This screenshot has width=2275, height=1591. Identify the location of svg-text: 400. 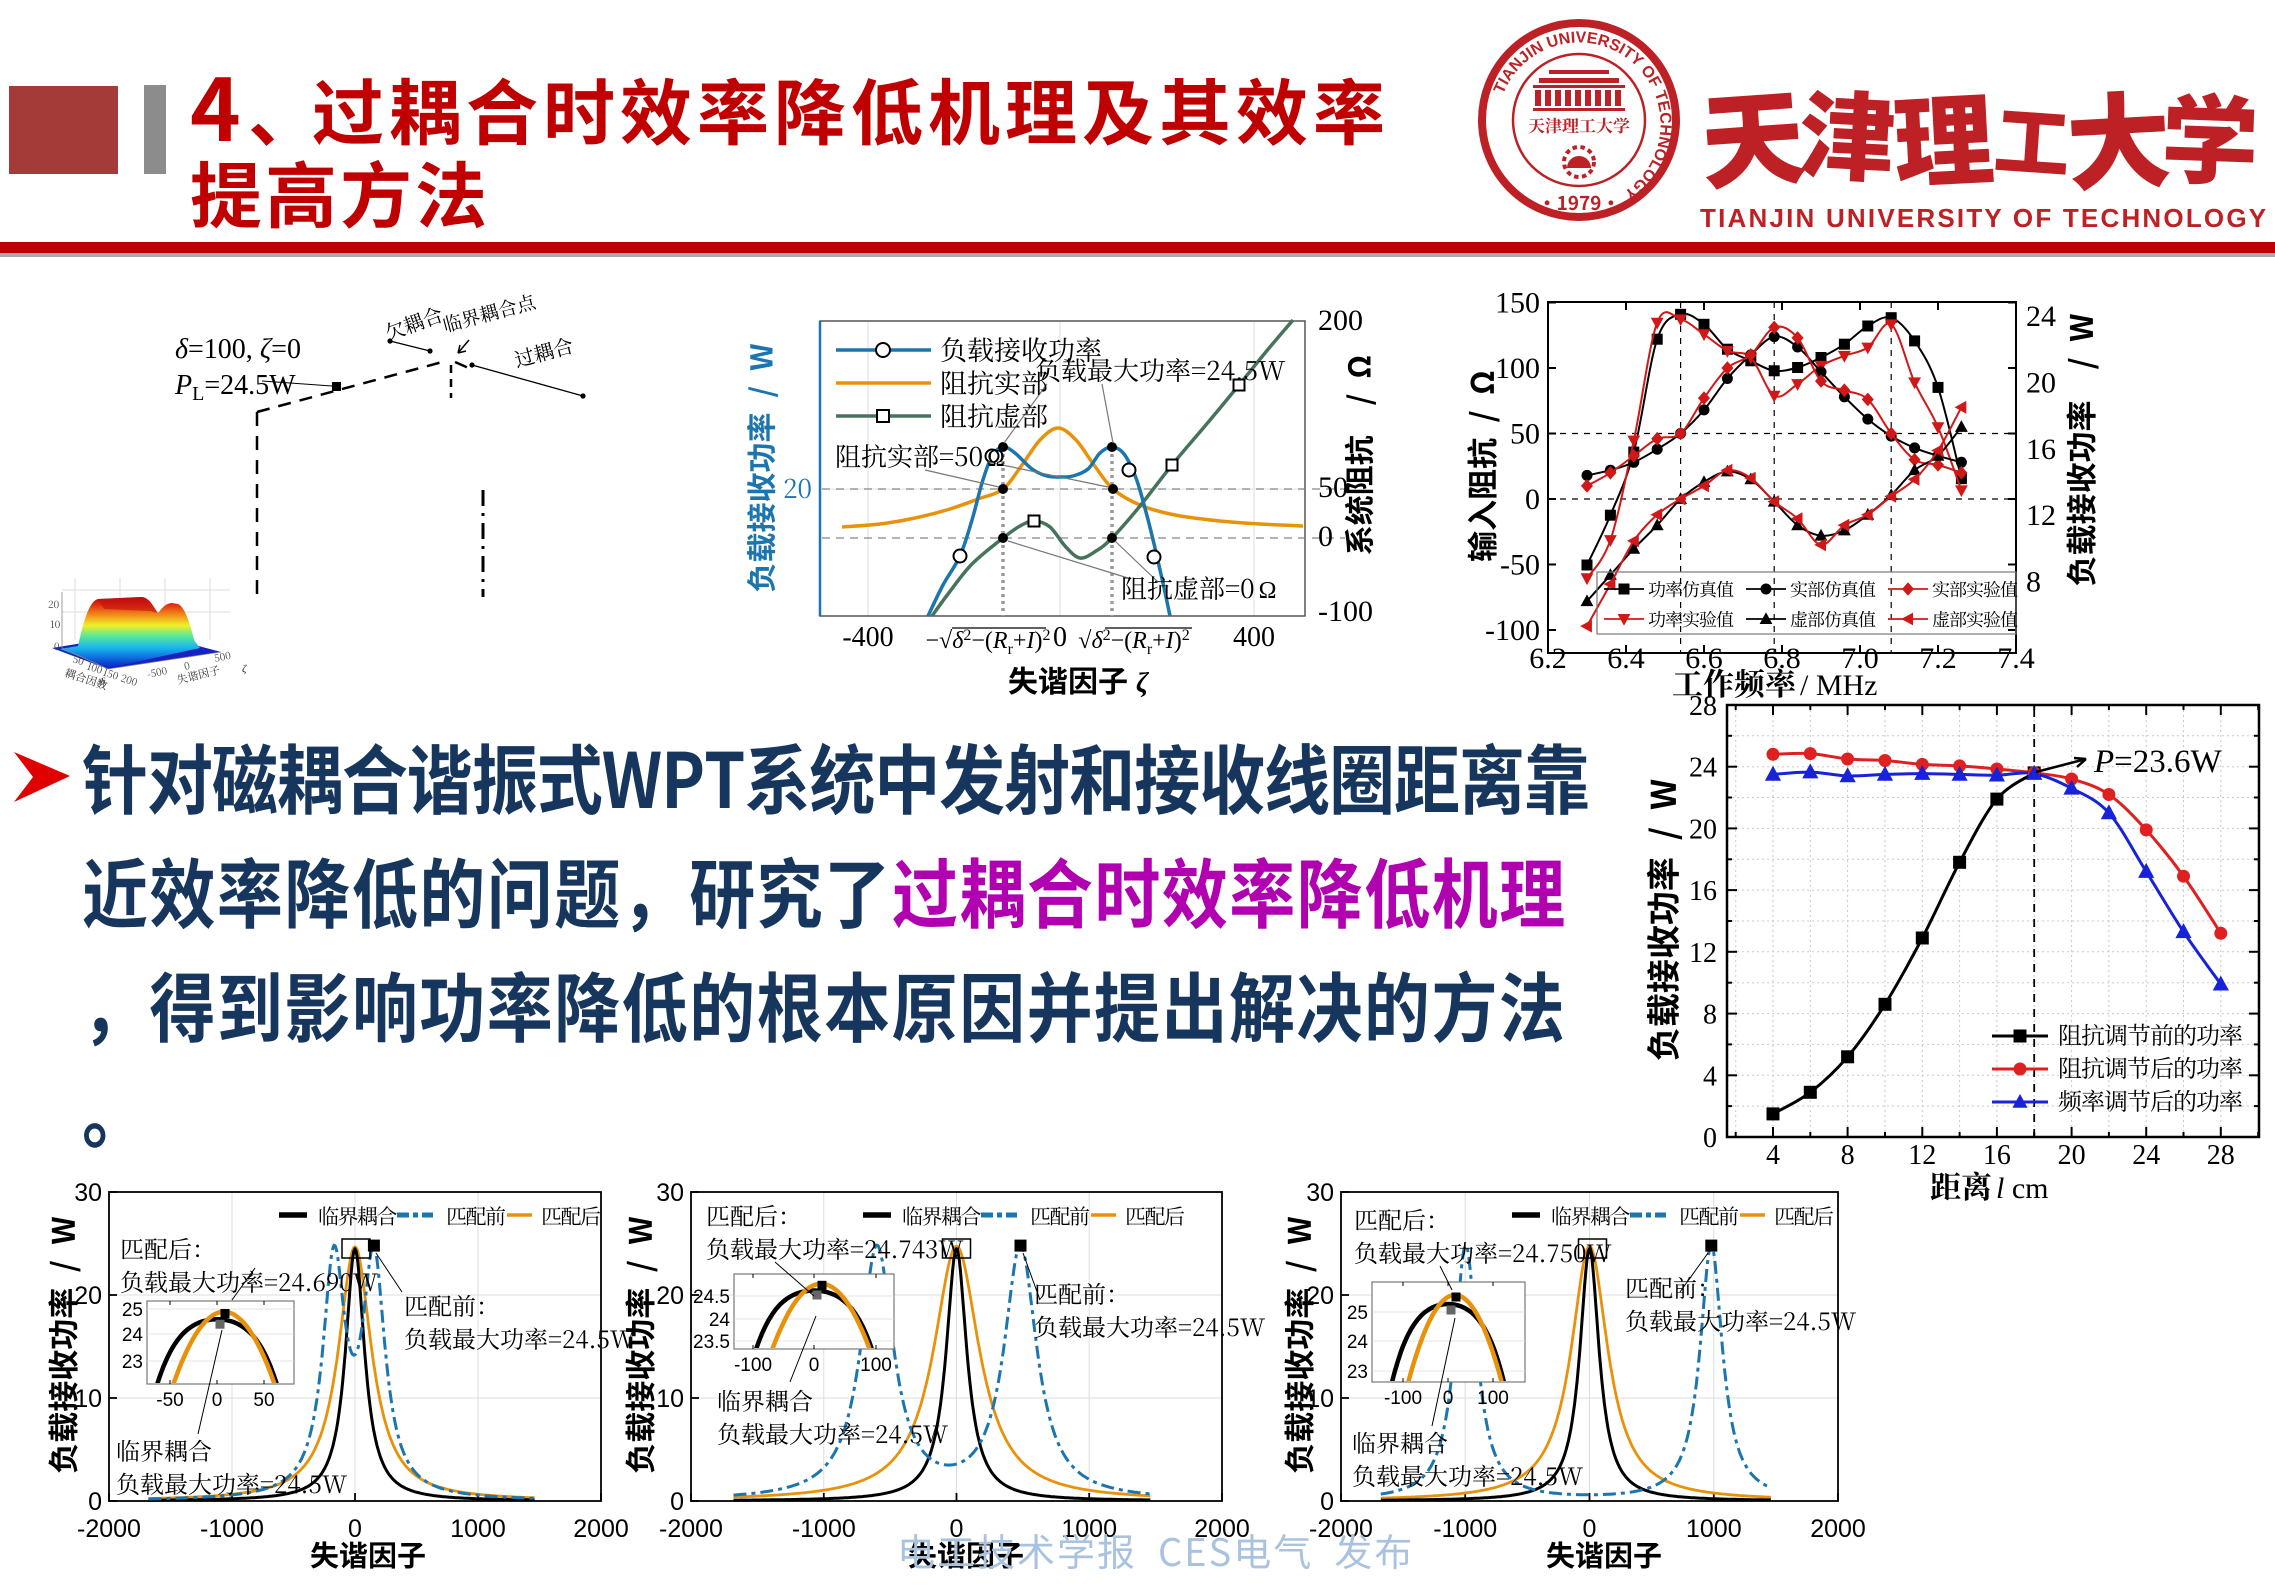
(1254, 637).